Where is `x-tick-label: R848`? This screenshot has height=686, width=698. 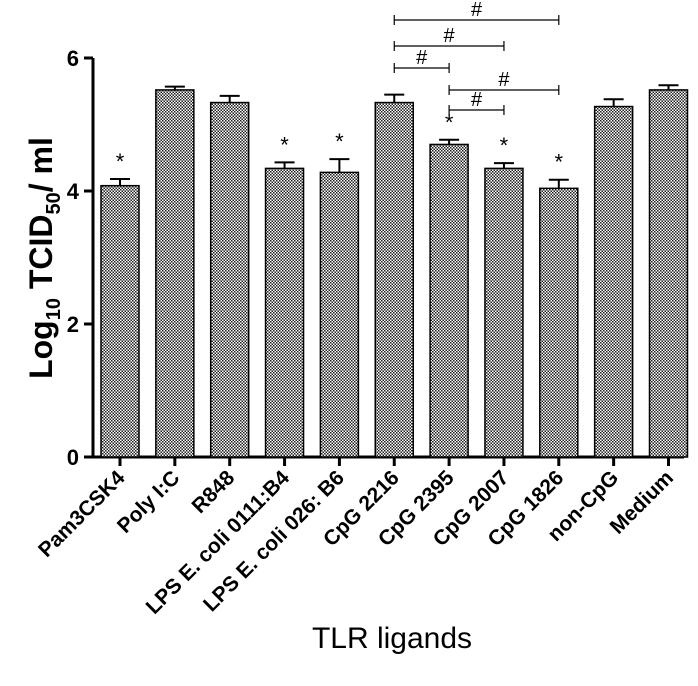
x-tick-label: R848 is located at coordinates (213, 492).